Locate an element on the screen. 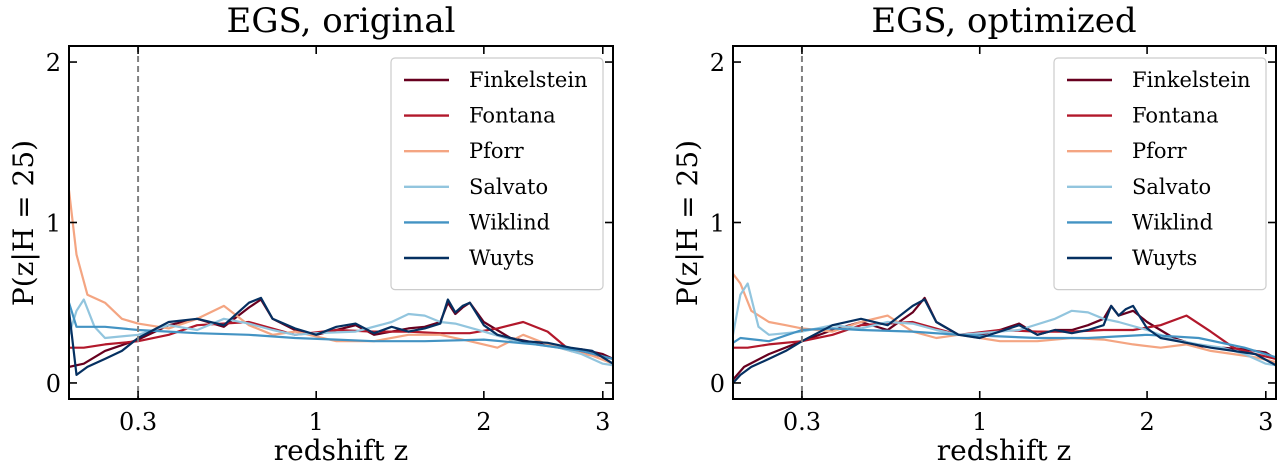 The height and width of the screenshot is (466, 1281). left-legend-label-fontana: Fontana is located at coordinates (512, 116).